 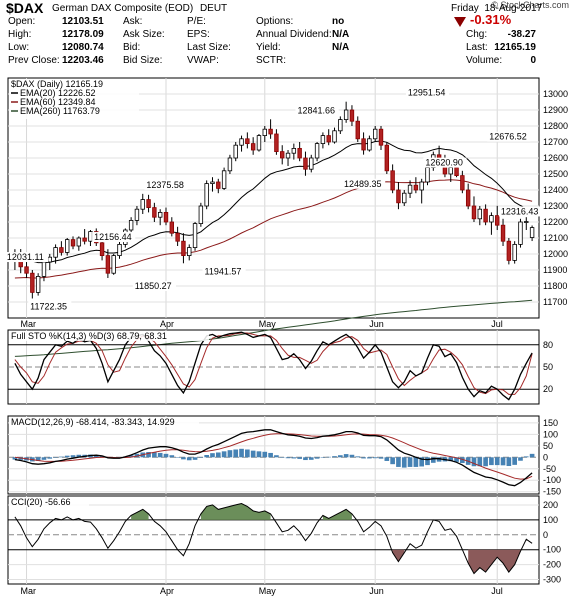 I want to click on open-label: Open:, so click(x=22, y=21).